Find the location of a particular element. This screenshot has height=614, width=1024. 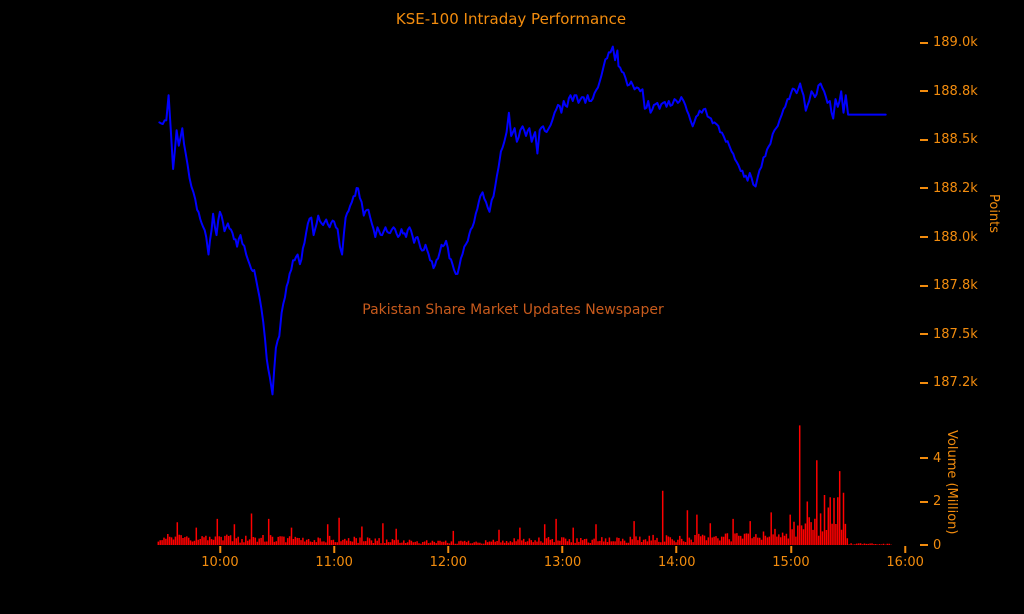

time-tick: 12:00 is located at coordinates (448, 558).